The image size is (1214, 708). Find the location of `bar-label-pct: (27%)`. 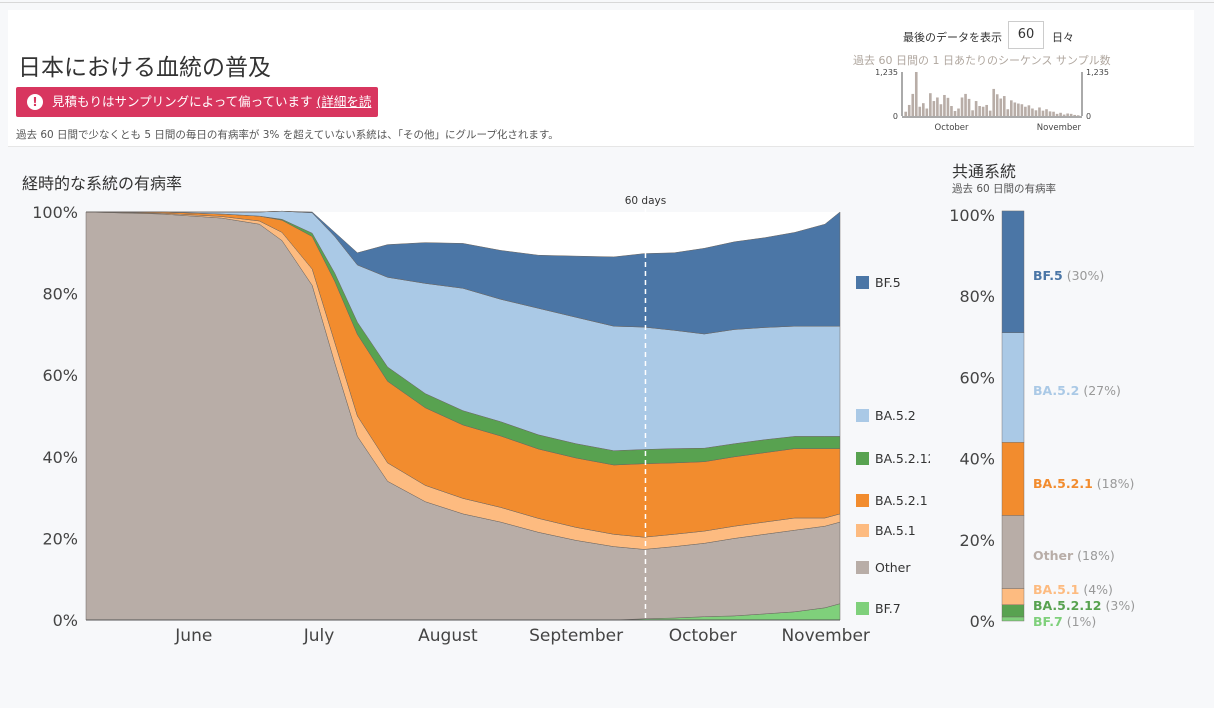

bar-label-pct: (27%) is located at coordinates (1102, 390).